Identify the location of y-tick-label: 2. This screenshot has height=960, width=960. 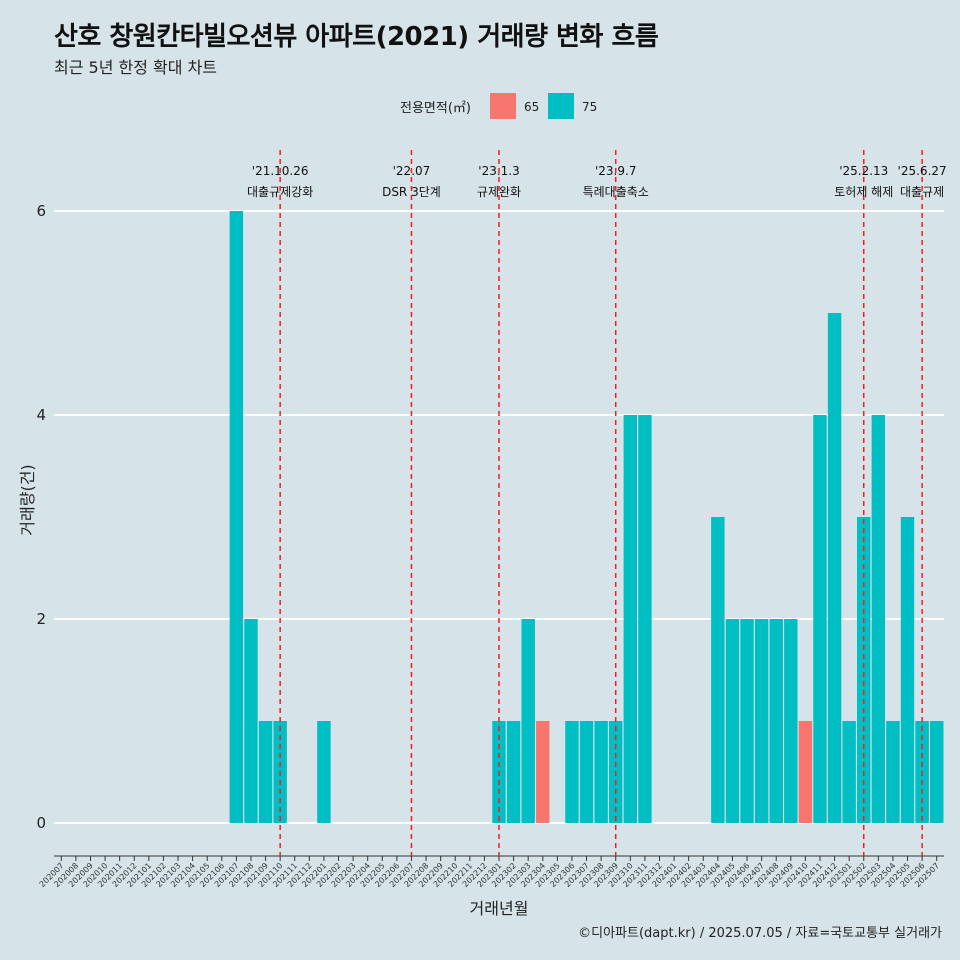
(41, 619).